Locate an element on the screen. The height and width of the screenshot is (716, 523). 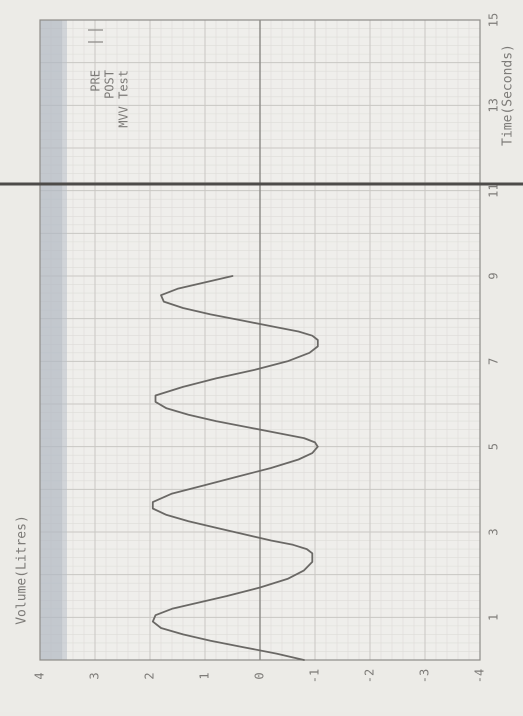
y-tick-label: 0 is located at coordinates (260, 675).